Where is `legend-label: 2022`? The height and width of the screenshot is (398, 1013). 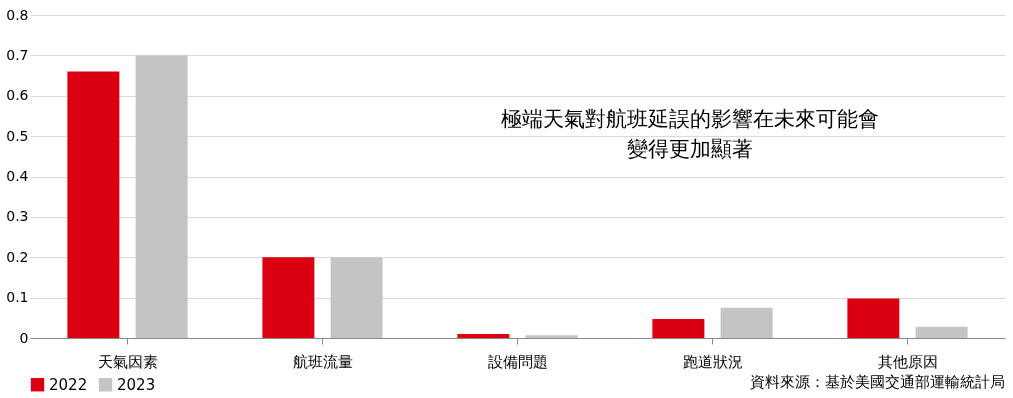
legend-label: 2022 is located at coordinates (68, 384).